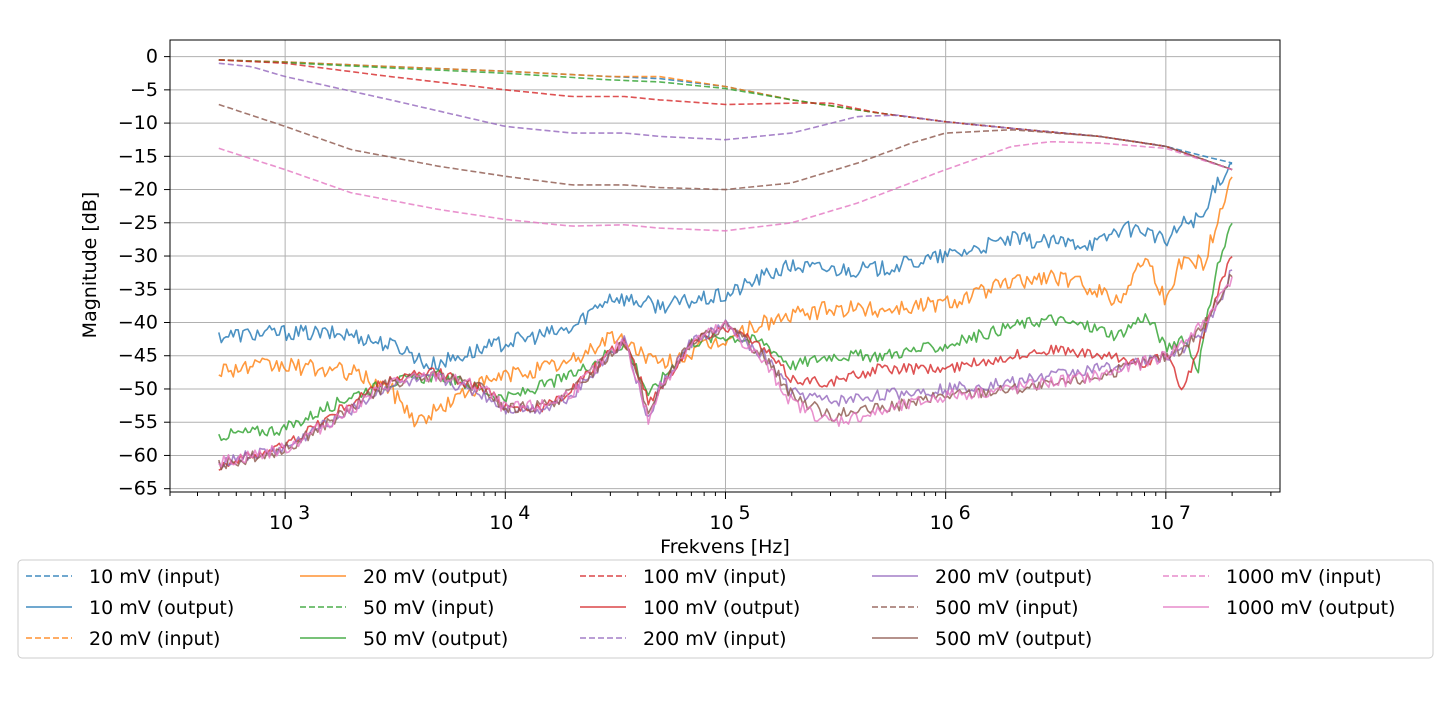 The width and height of the screenshot is (1450, 707). Describe the element at coordinates (435, 577) in the screenshot. I see `legend-label: 20 mV (output)` at that location.